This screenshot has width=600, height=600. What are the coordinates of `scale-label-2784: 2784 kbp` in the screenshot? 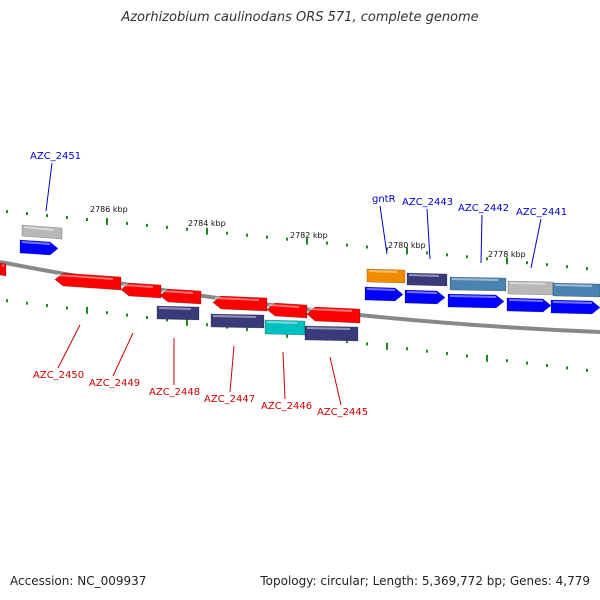 It's located at (207, 223).